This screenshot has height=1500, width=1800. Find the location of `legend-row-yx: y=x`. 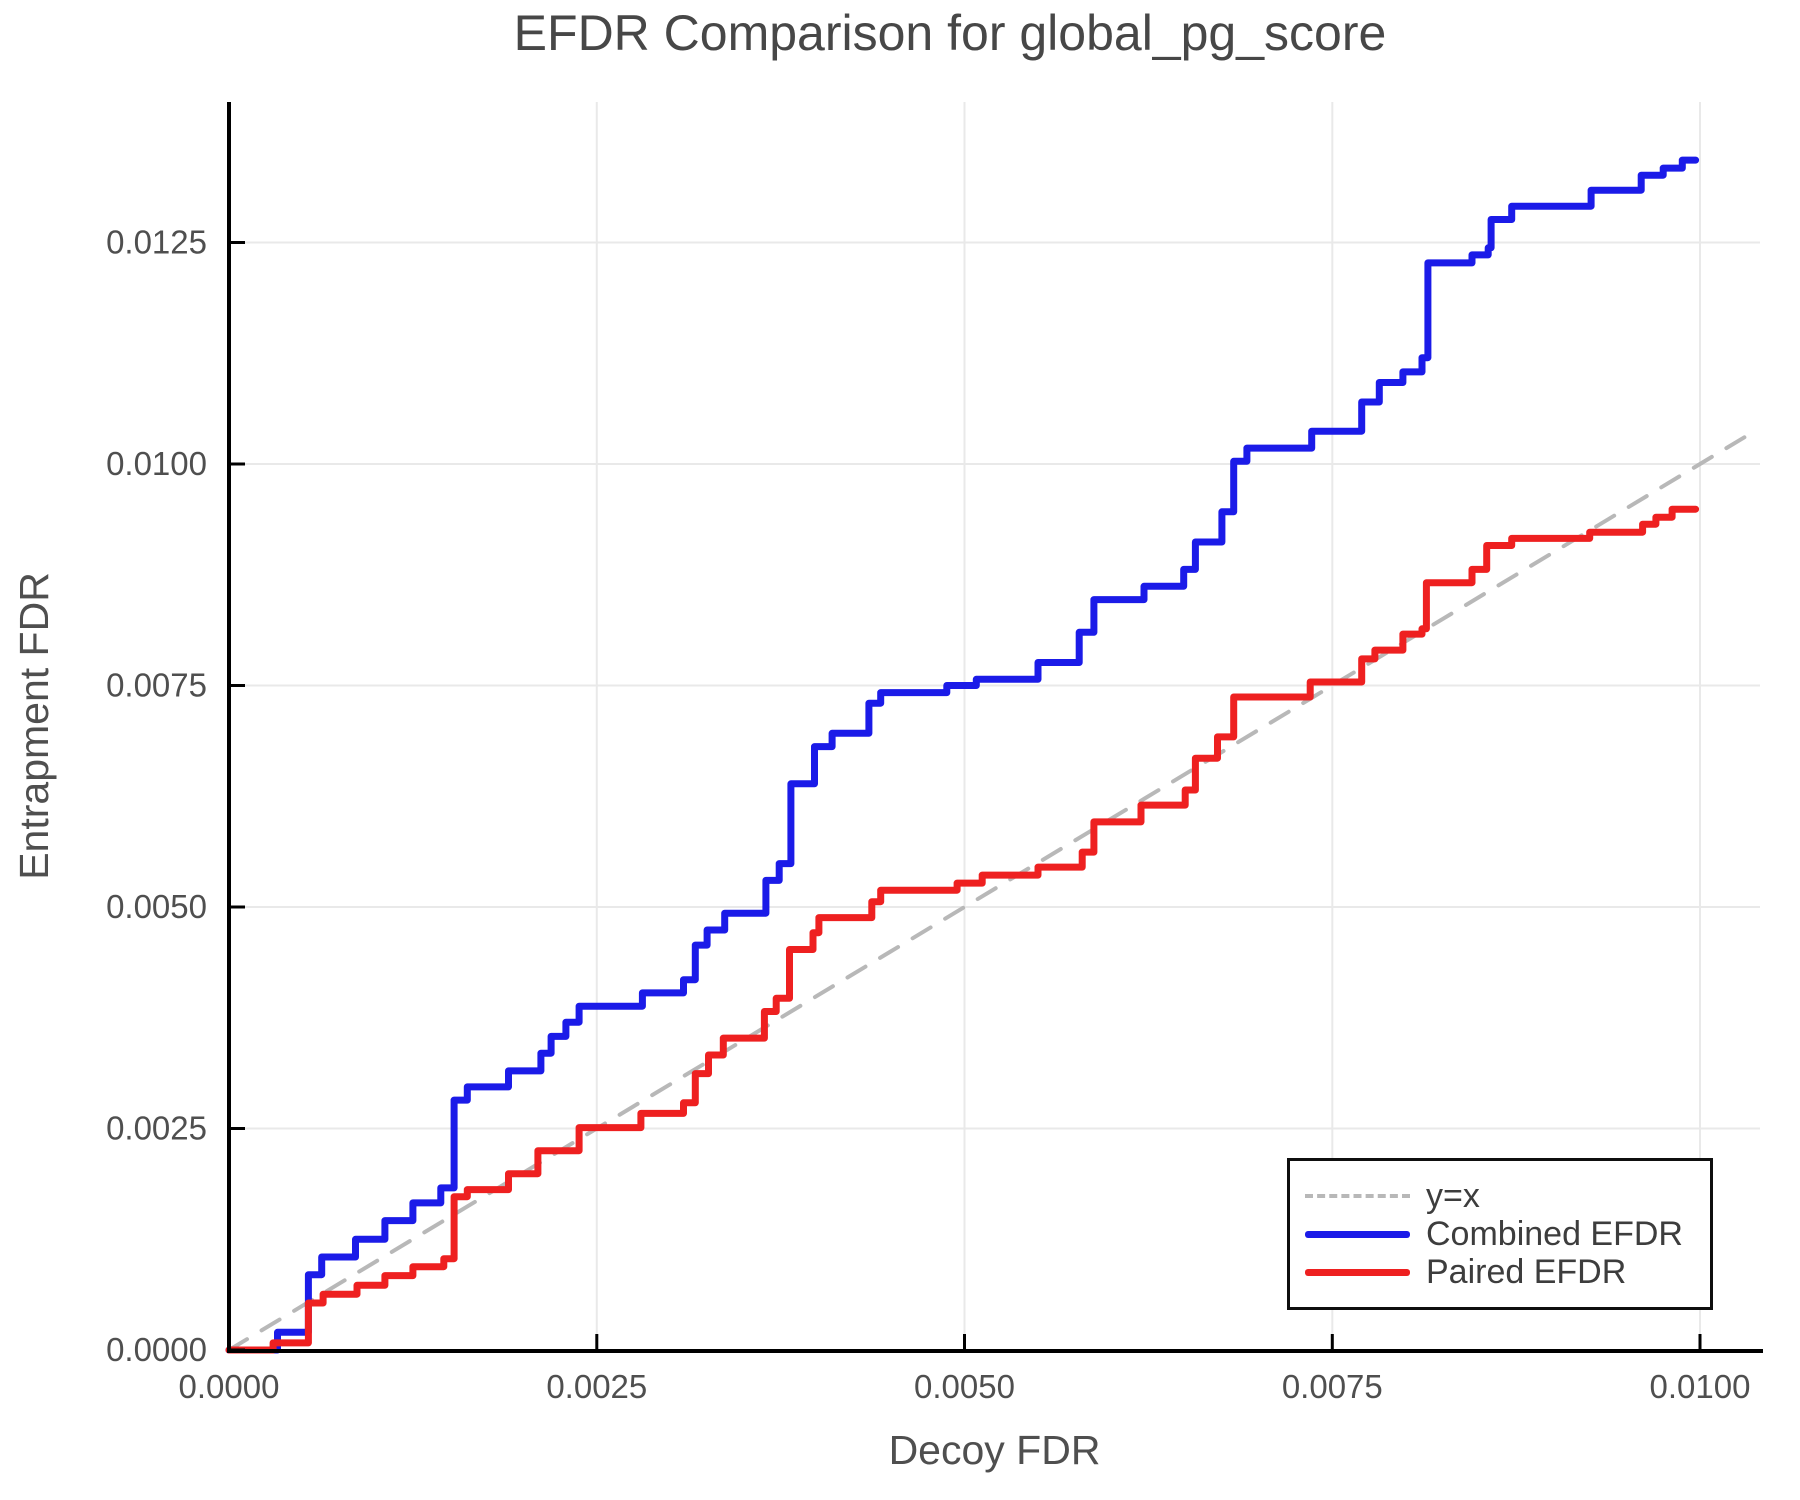

legend-row-yx: y=x is located at coordinates (1507, 1196).